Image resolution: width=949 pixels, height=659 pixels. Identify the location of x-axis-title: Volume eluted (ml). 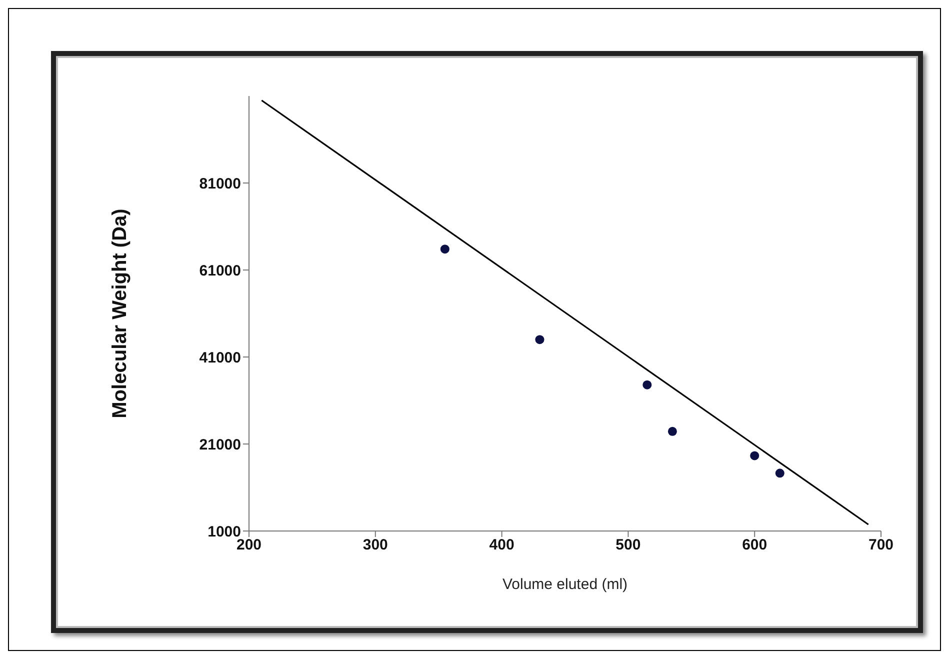
(565, 584).